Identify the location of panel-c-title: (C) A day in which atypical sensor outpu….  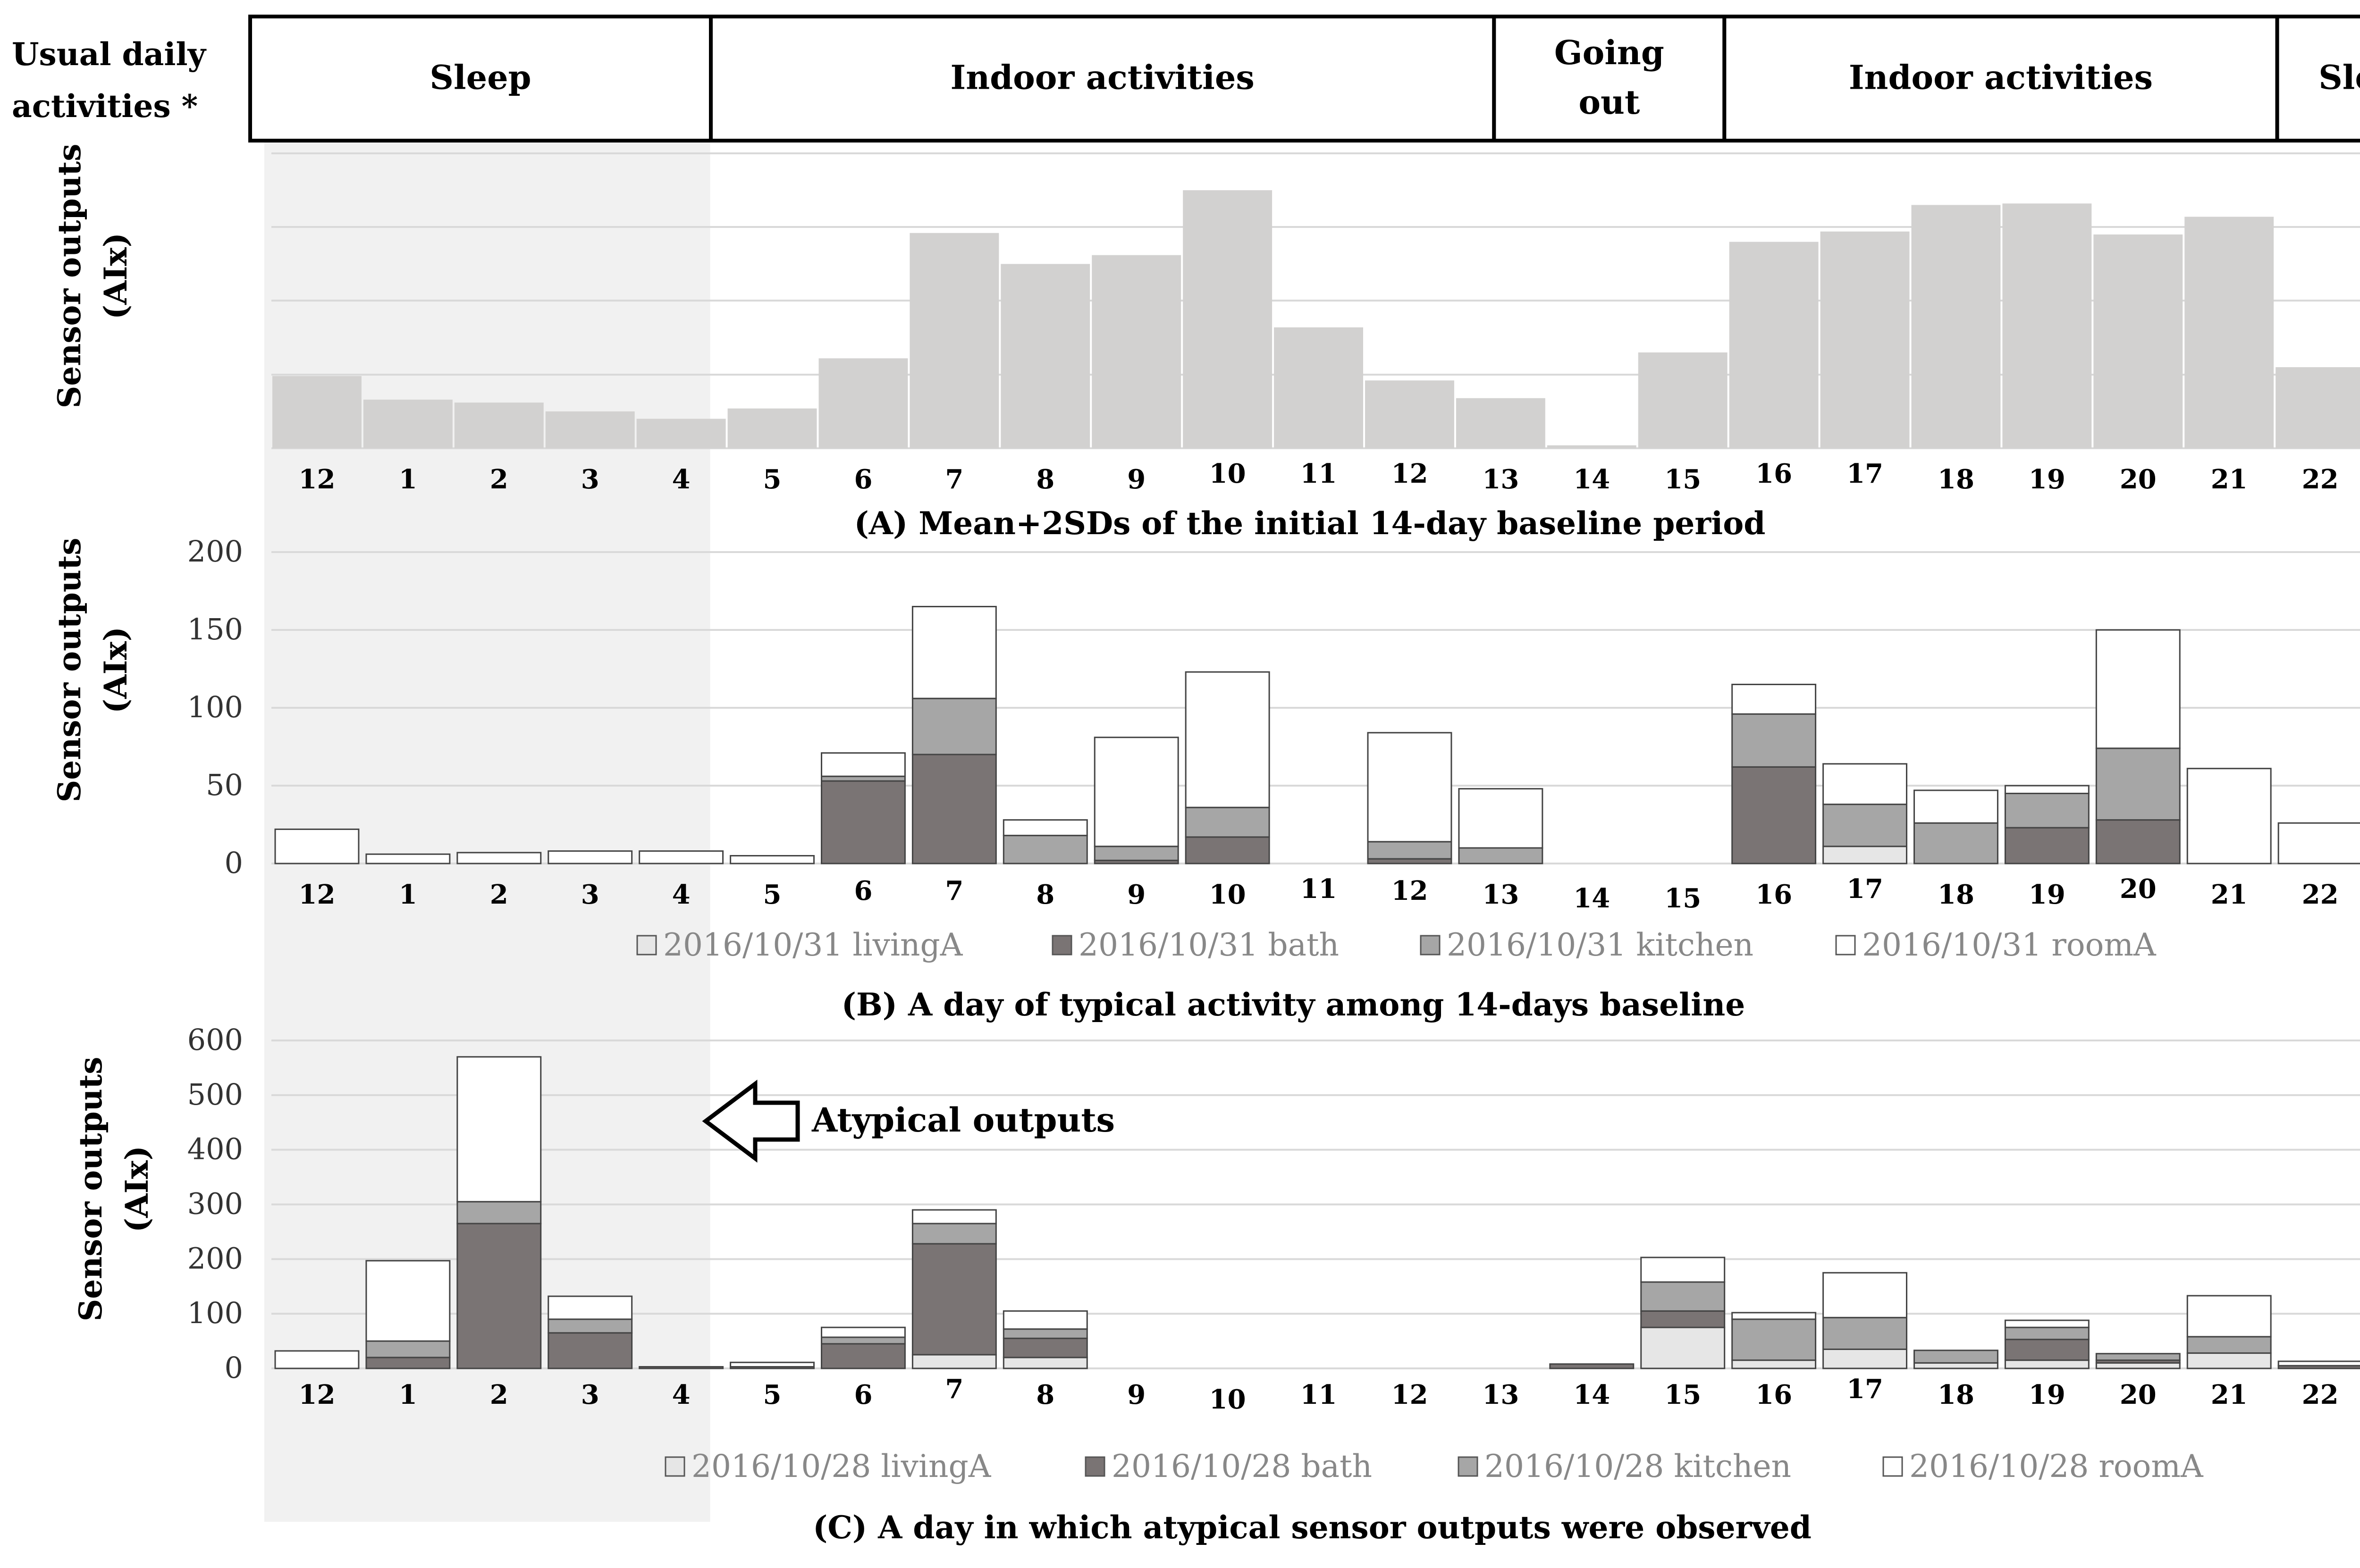
(1312, 1527).